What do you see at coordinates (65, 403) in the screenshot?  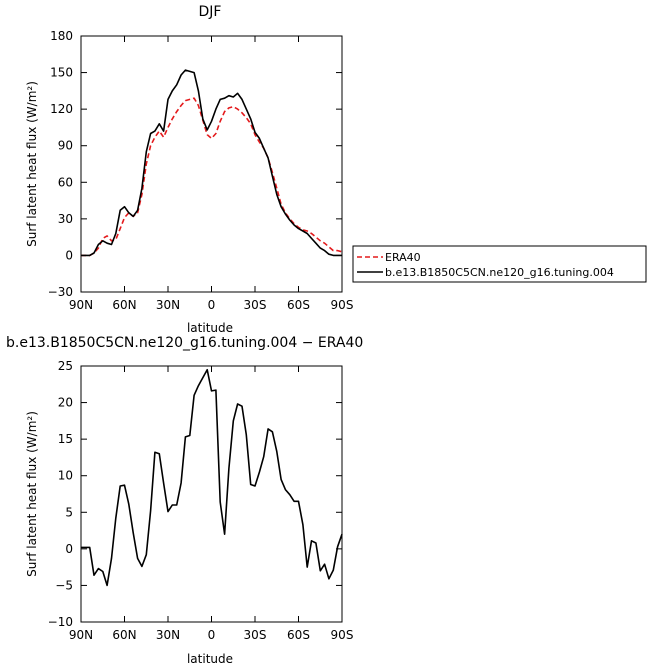 I see `y-tick-label: 20` at bounding box center [65, 403].